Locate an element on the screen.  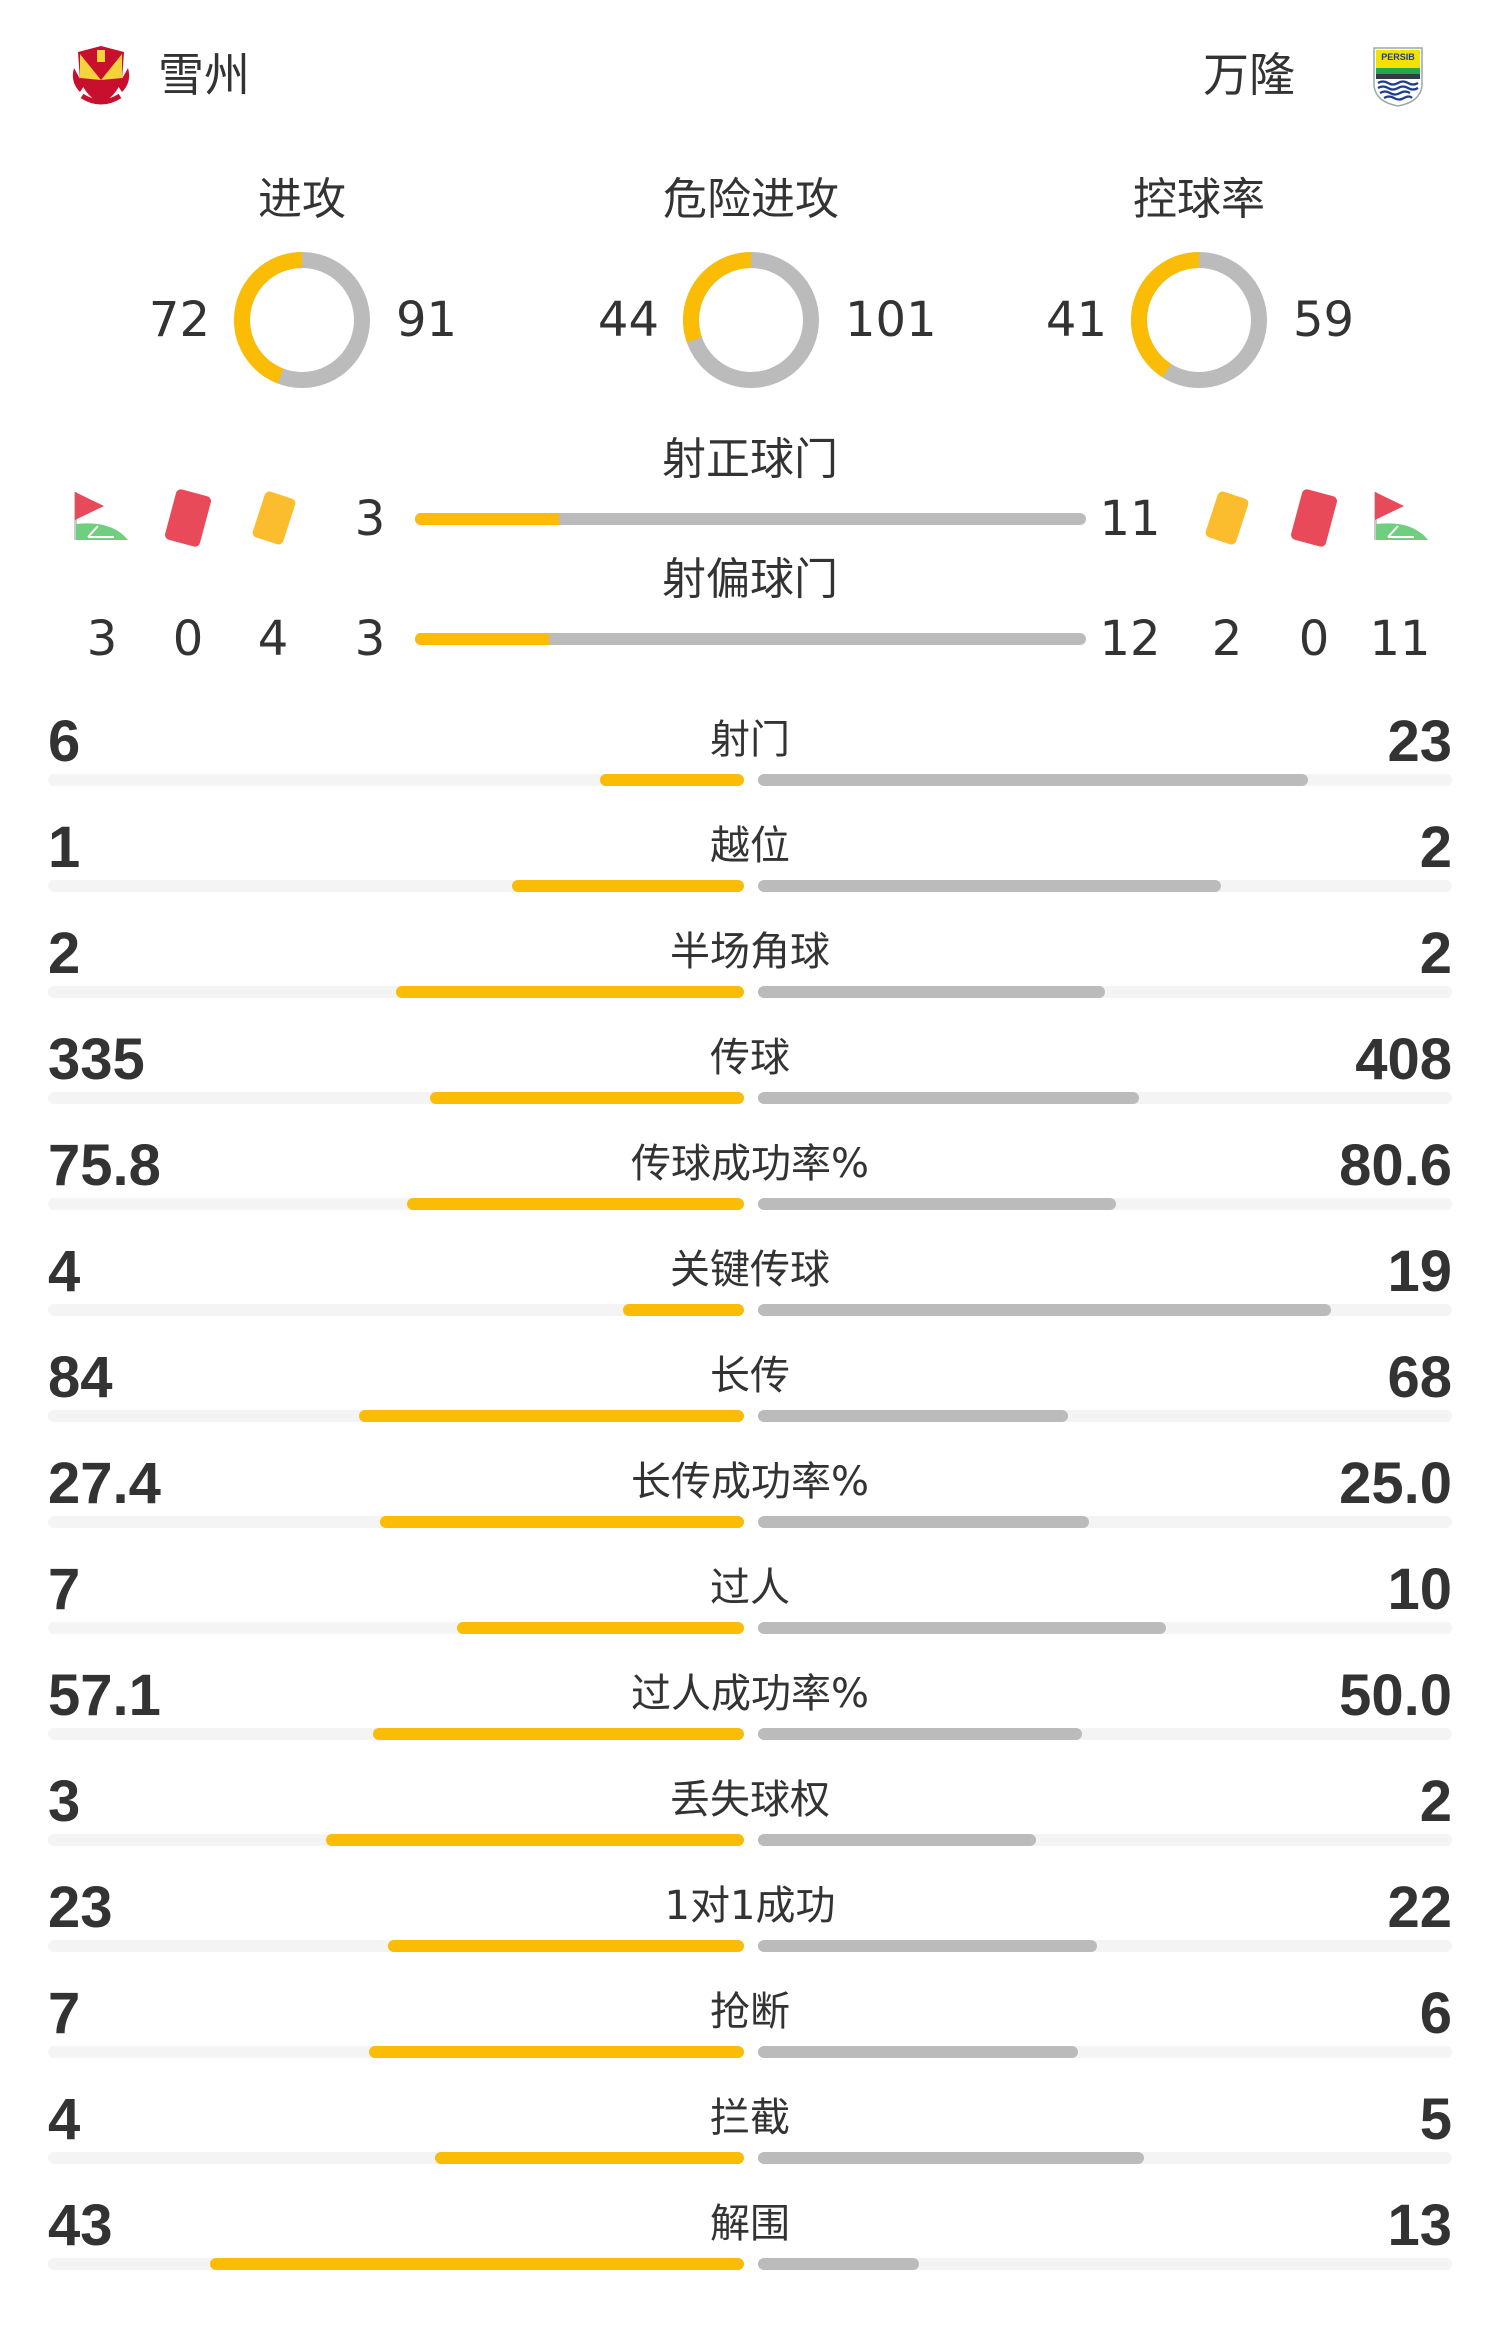
shots-on-target-bar is located at coordinates (750, 519).